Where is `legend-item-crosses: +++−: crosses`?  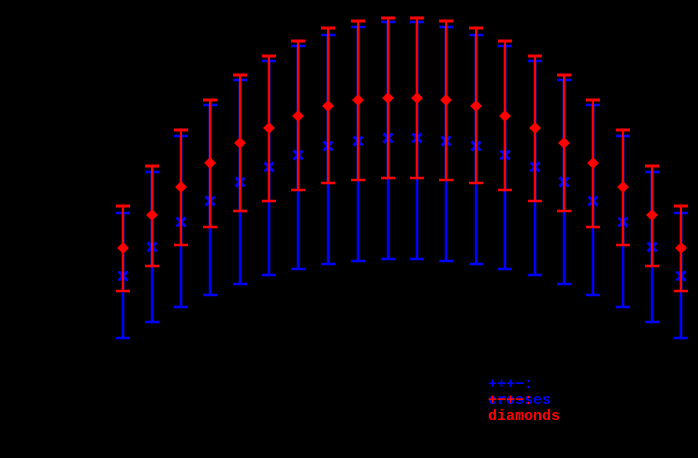 legend-item-crosses: +++−: crosses is located at coordinates (506, 385).